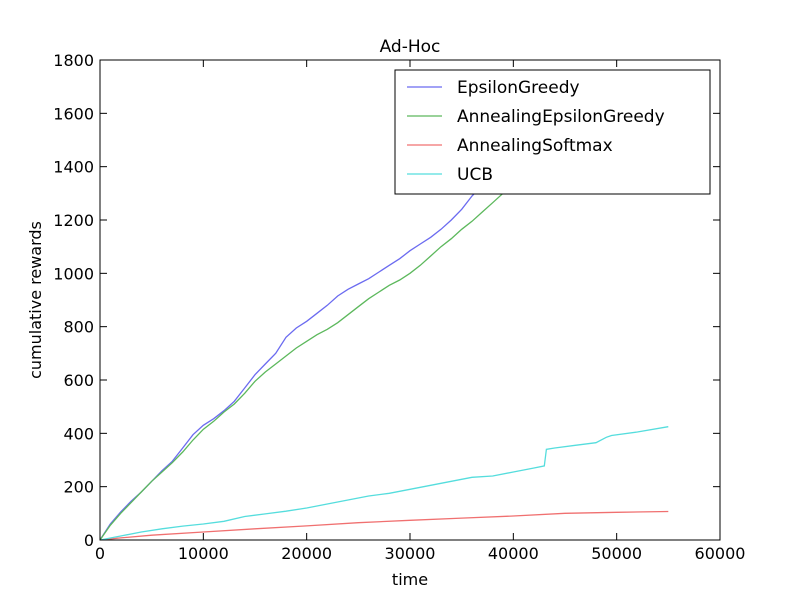 This screenshot has height=600, width=800. What do you see at coordinates (720, 553) in the screenshot?
I see `x-tick-label: 60000` at bounding box center [720, 553].